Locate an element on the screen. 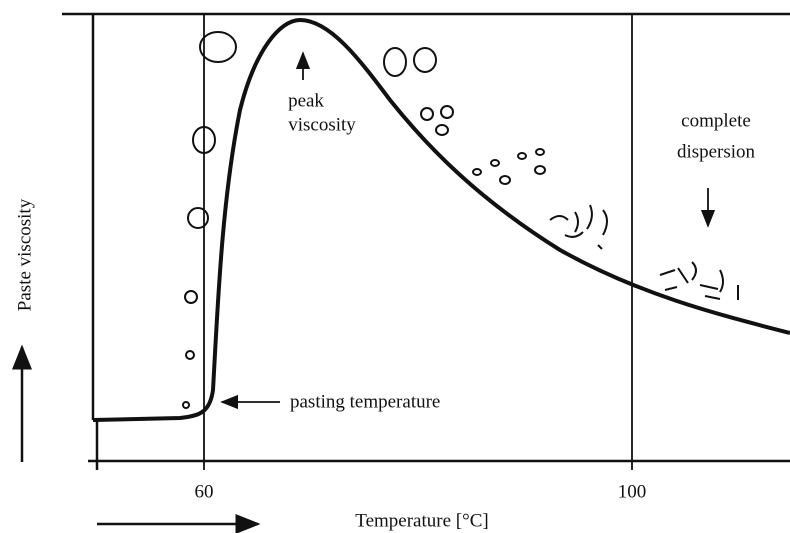 This screenshot has width=790, height=533. annotation: peak is located at coordinates (306, 100).